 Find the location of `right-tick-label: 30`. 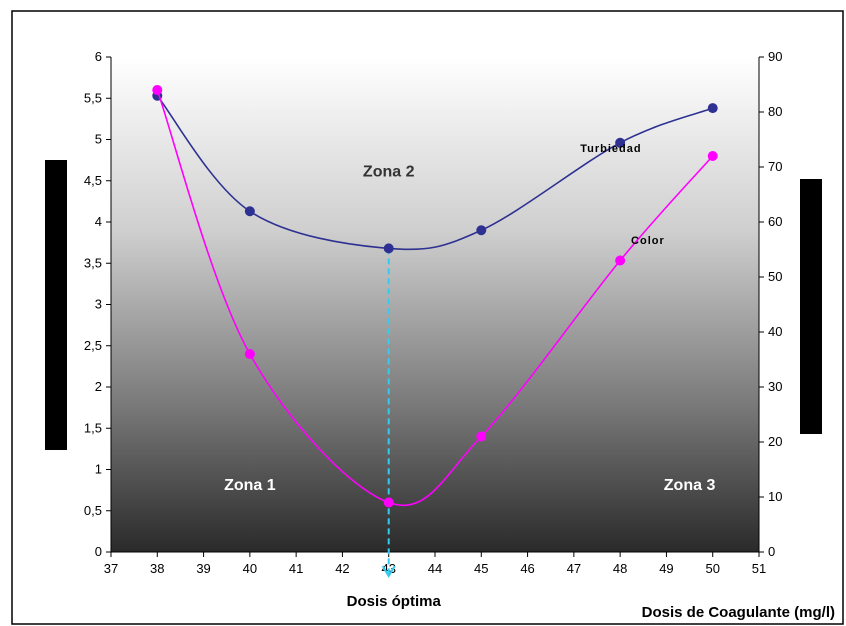

right-tick-label: 30 is located at coordinates (775, 386).